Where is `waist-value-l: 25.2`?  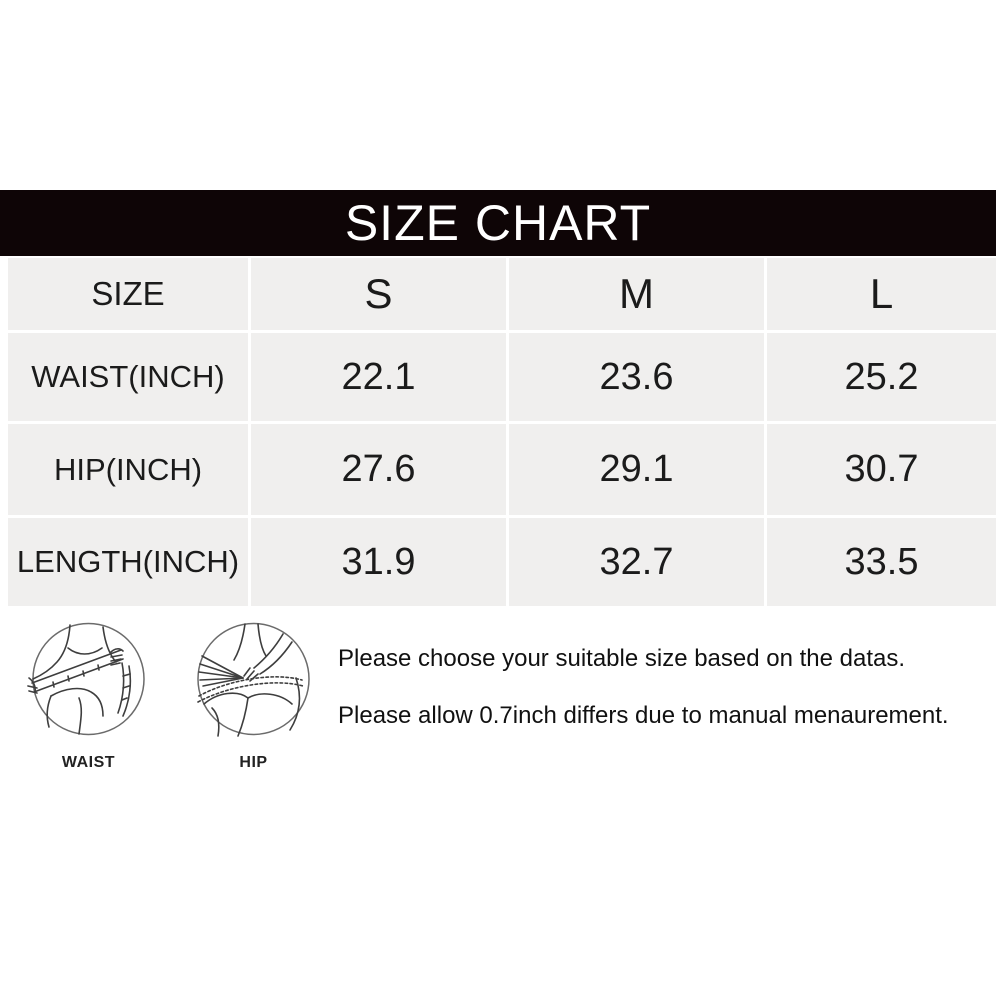
waist-value-l: 25.2 is located at coordinates (881, 377).